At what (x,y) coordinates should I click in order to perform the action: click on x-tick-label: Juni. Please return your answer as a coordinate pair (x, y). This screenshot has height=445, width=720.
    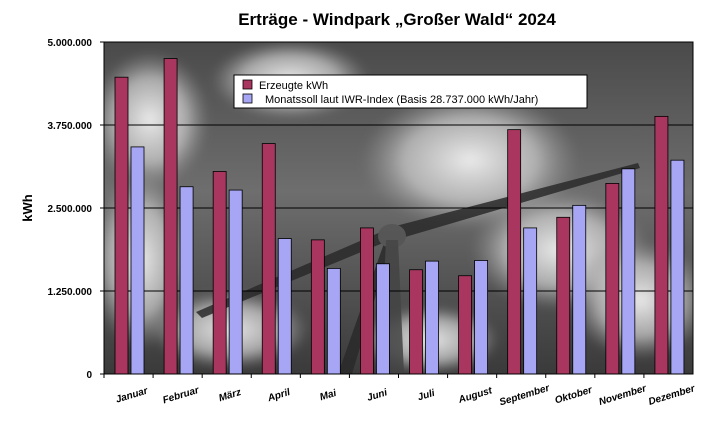
    Looking at the image, I should click on (377, 395).